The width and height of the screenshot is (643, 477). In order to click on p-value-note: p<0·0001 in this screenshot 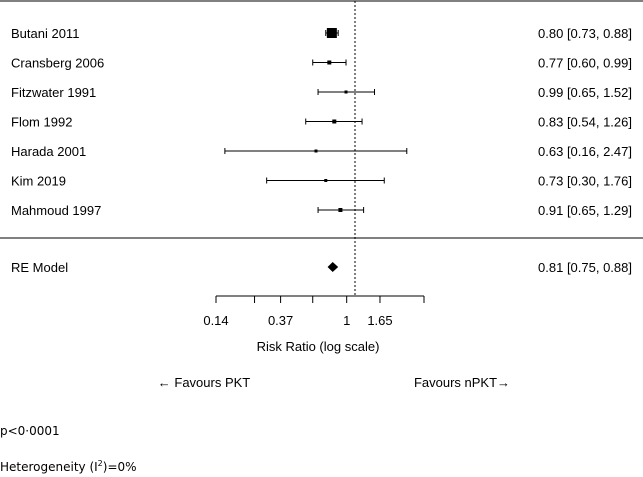, I will do `click(30, 431)`.